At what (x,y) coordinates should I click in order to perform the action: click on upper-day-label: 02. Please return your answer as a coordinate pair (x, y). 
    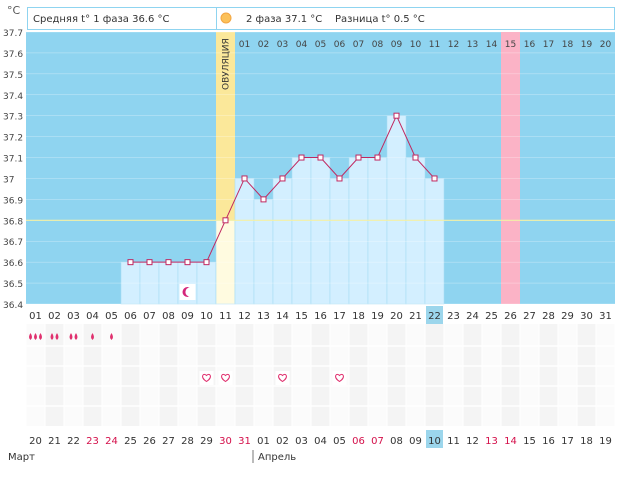
    Looking at the image, I should click on (263, 45).